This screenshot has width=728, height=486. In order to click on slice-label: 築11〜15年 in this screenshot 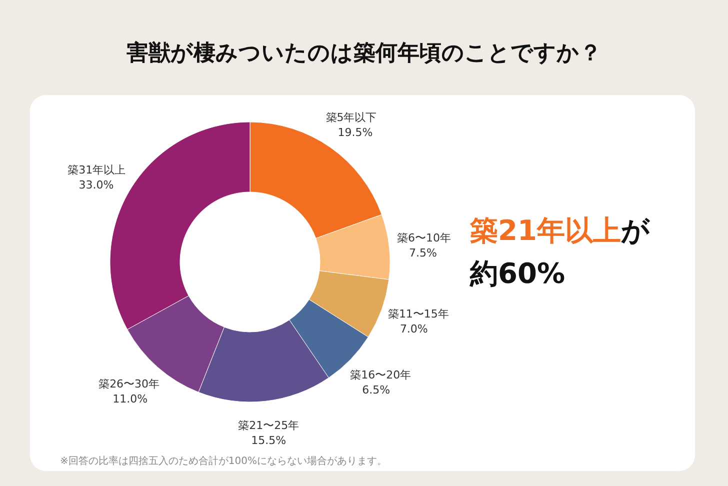, I will do `click(418, 314)`.